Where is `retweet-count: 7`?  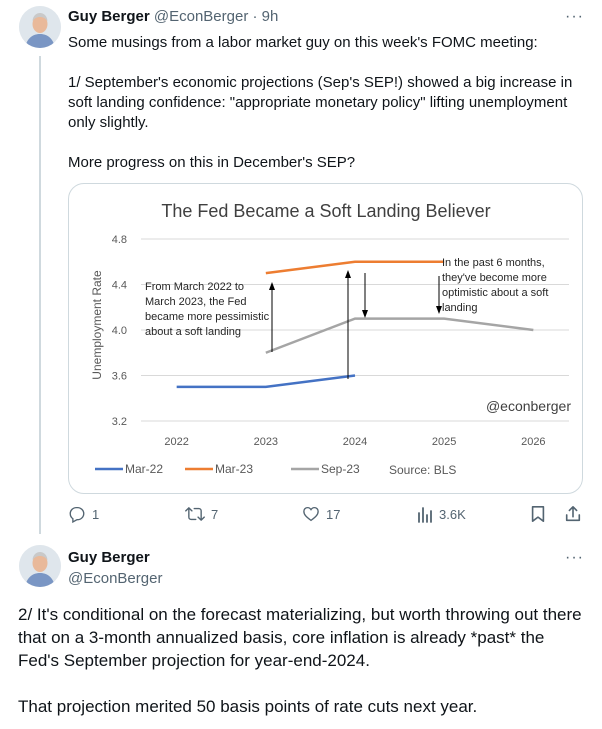
retweet-count: 7 is located at coordinates (215, 514).